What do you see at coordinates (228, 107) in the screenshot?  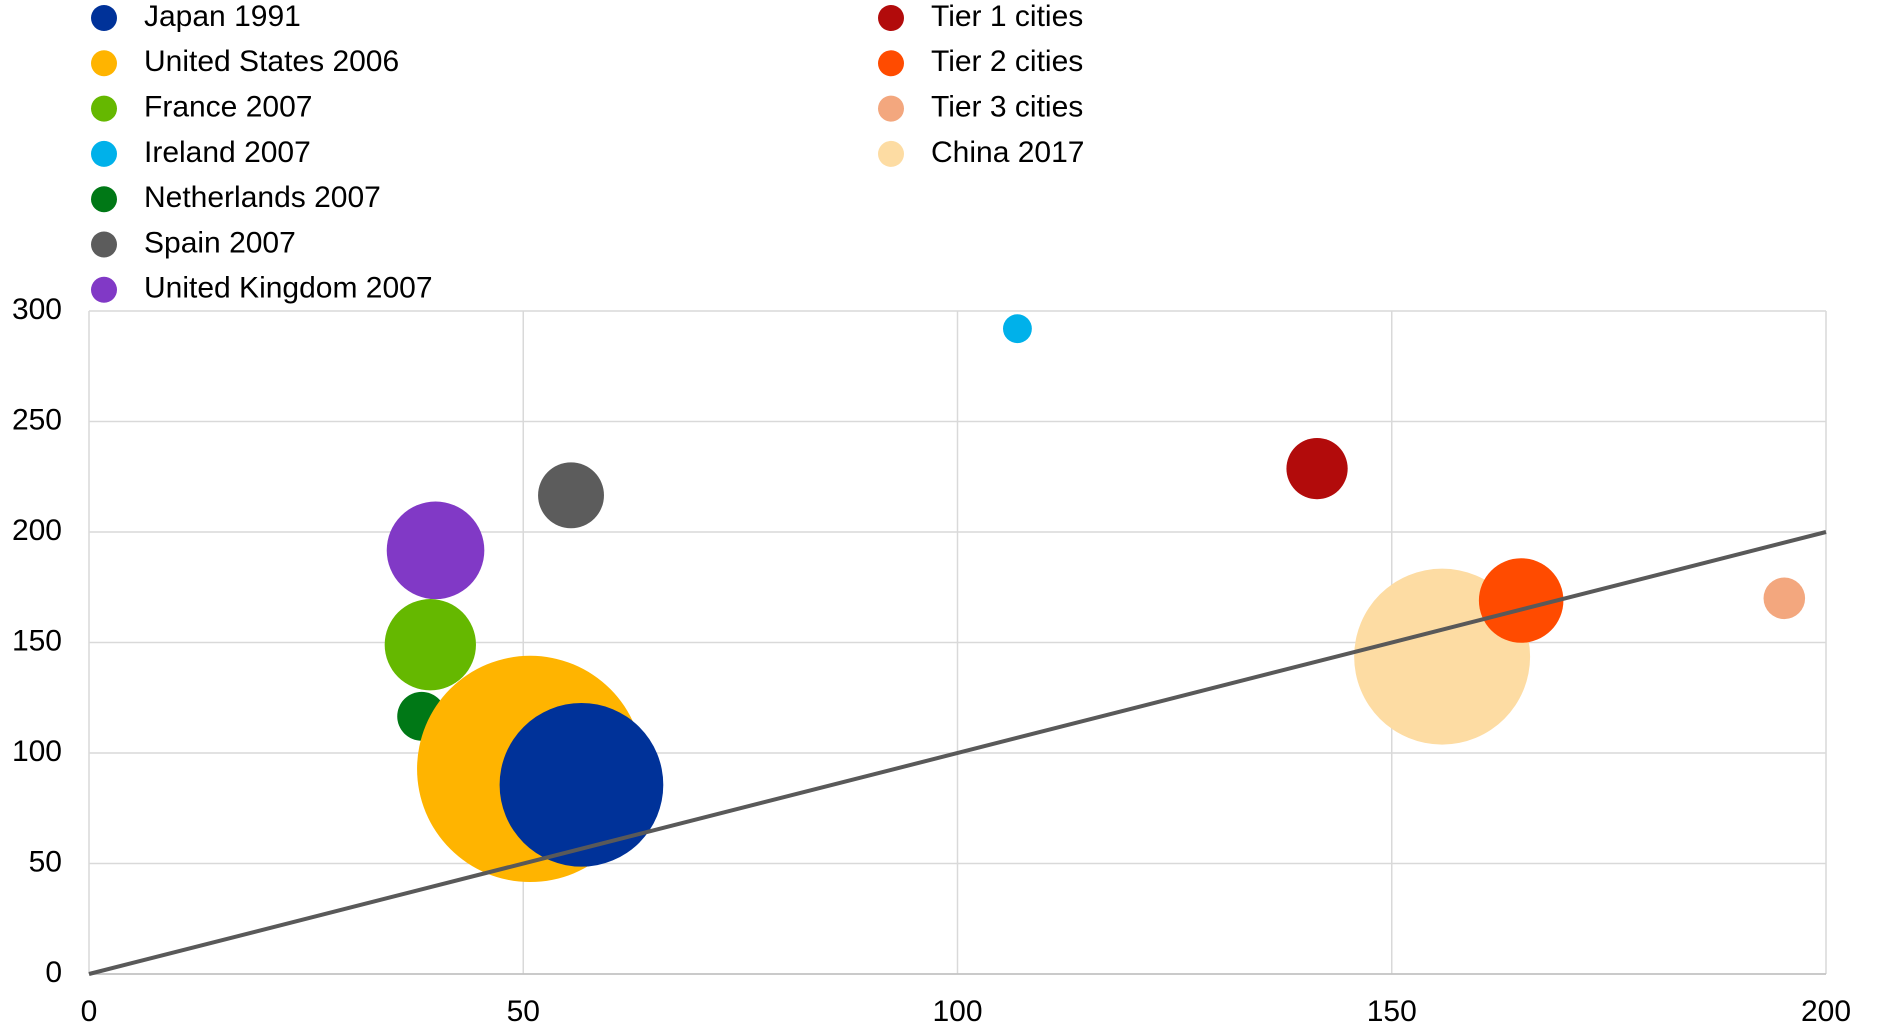 I see `legend-label: France 2007` at bounding box center [228, 107].